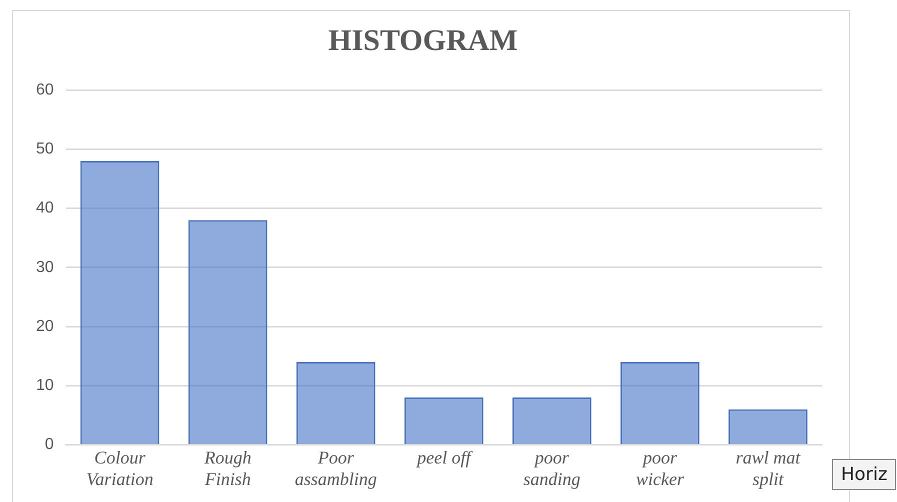  What do you see at coordinates (769, 468) in the screenshot?
I see `x-tick-label: rawl mat split` at bounding box center [769, 468].